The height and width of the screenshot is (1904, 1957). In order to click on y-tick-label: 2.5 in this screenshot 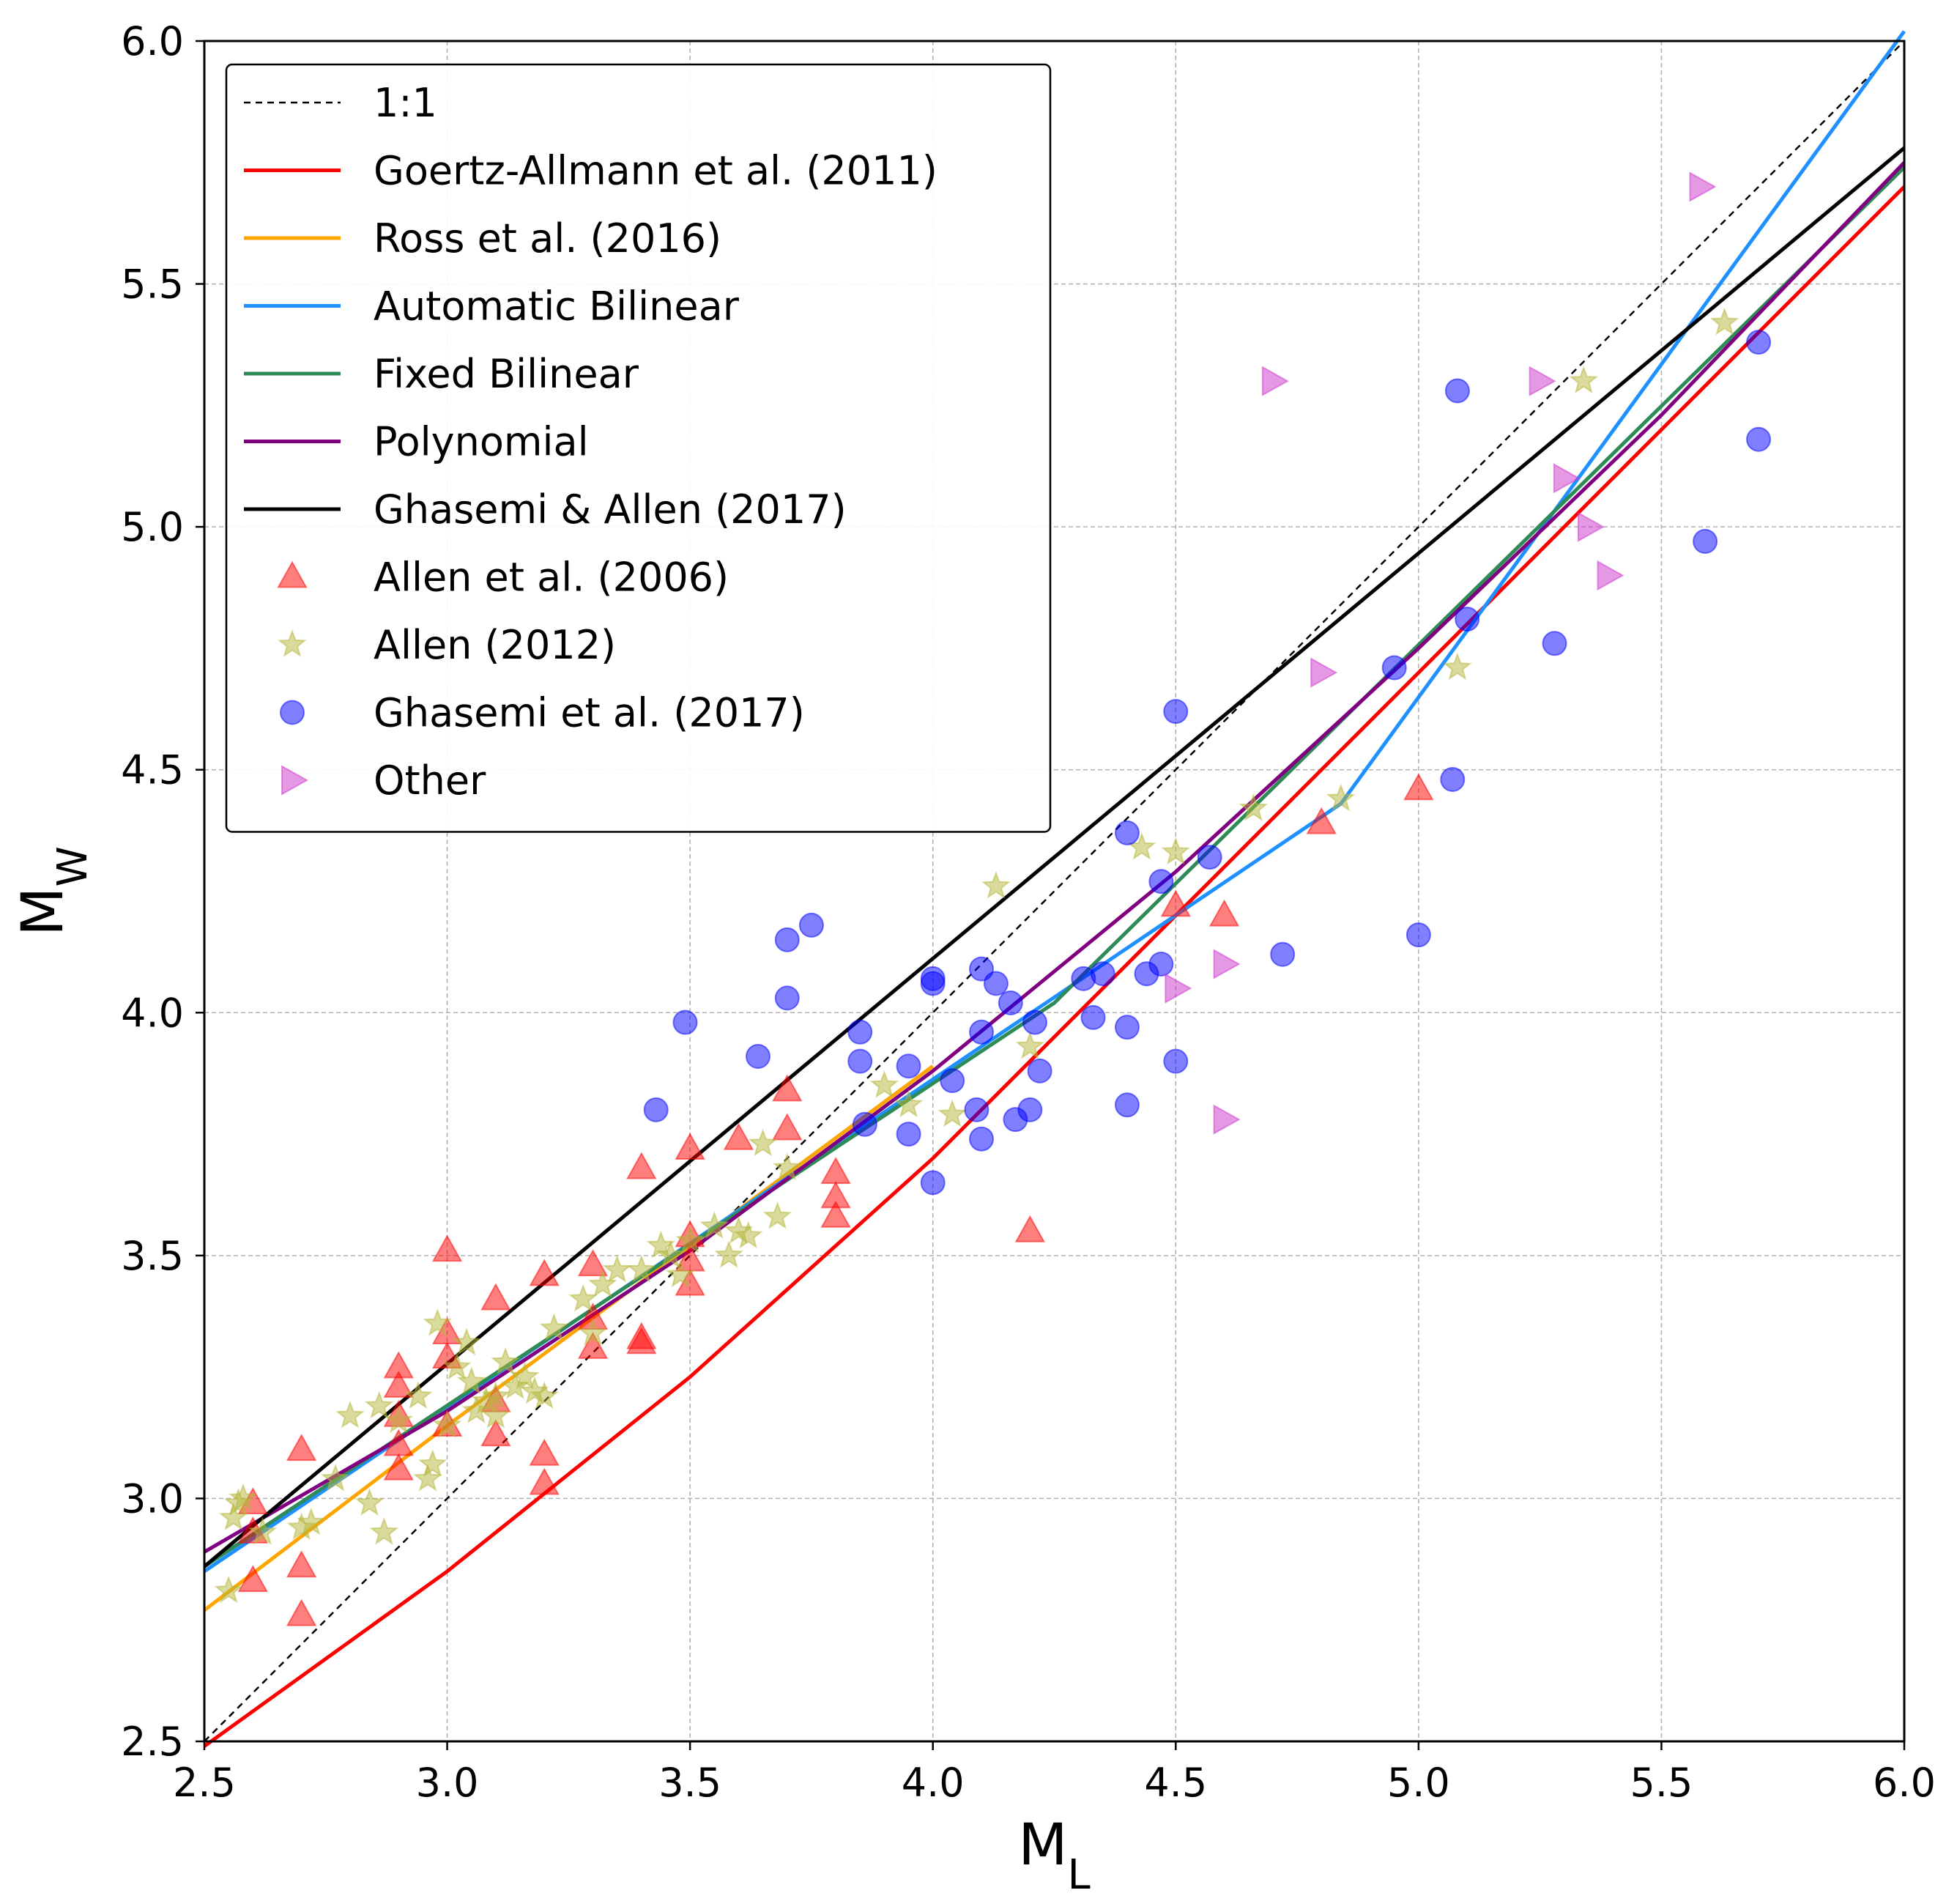, I will do `click(152, 1742)`.